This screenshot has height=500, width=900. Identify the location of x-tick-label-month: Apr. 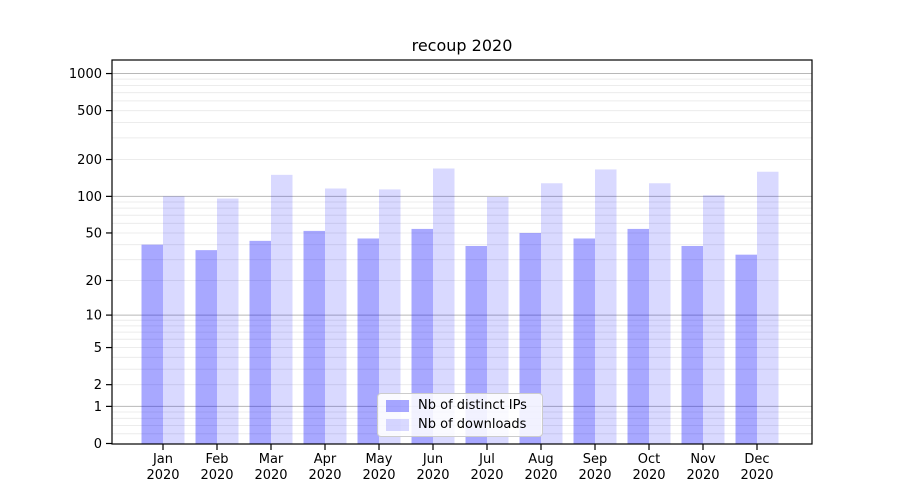
(325, 459).